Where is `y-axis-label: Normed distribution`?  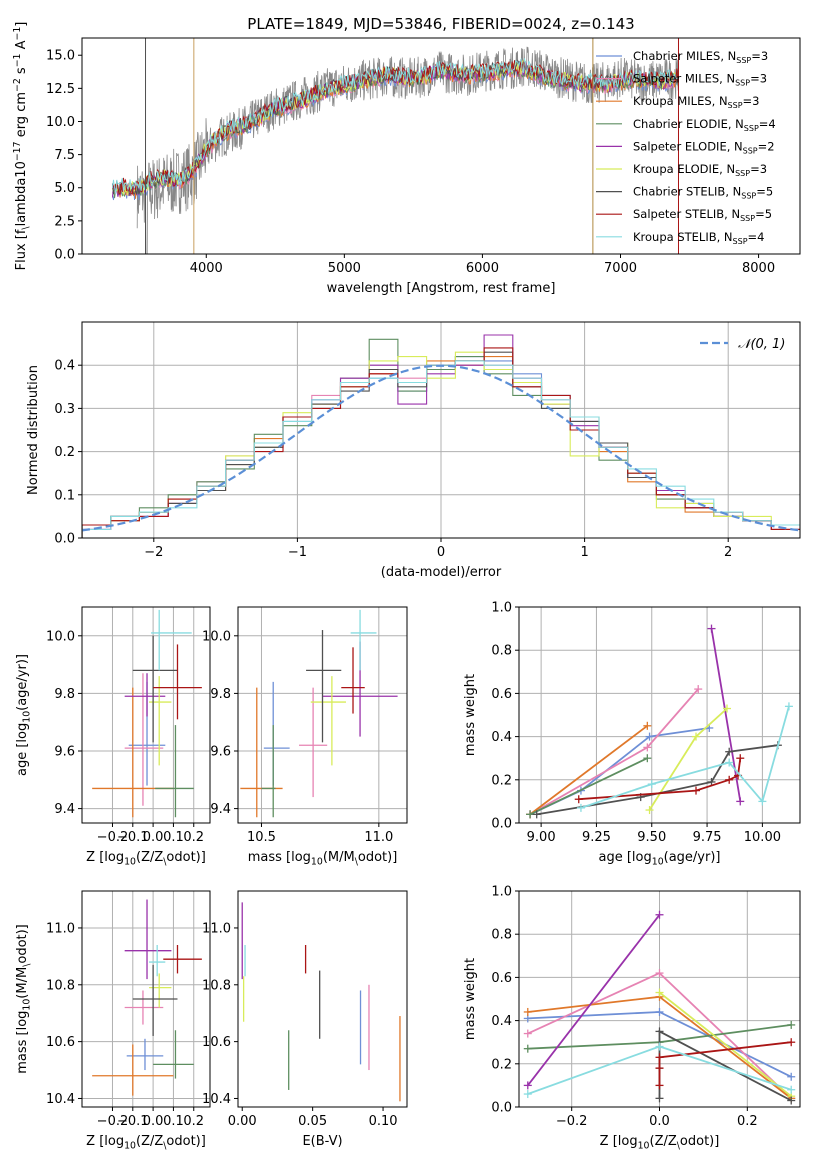
y-axis-label: Normed distribution is located at coordinates (33, 430).